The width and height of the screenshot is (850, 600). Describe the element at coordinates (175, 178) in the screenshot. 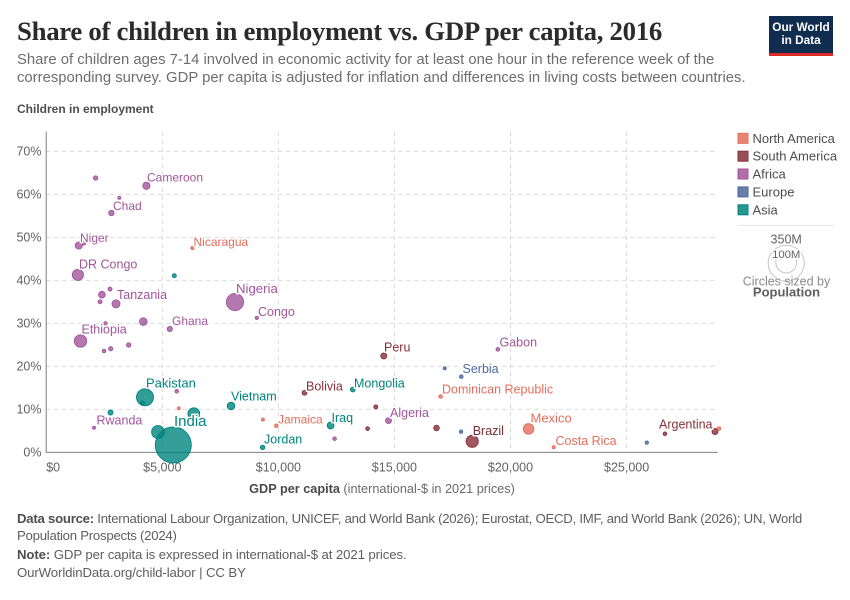

I see `svg-text: Cameroon` at that location.